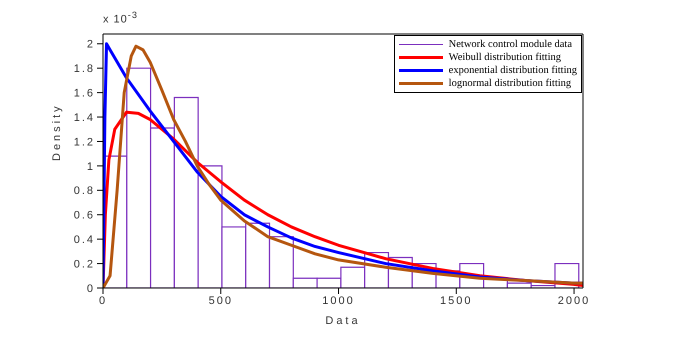 Image resolution: width=680 pixels, height=337 pixels. Describe the element at coordinates (90, 288) in the screenshot. I see `y-tick-label: 0` at that location.